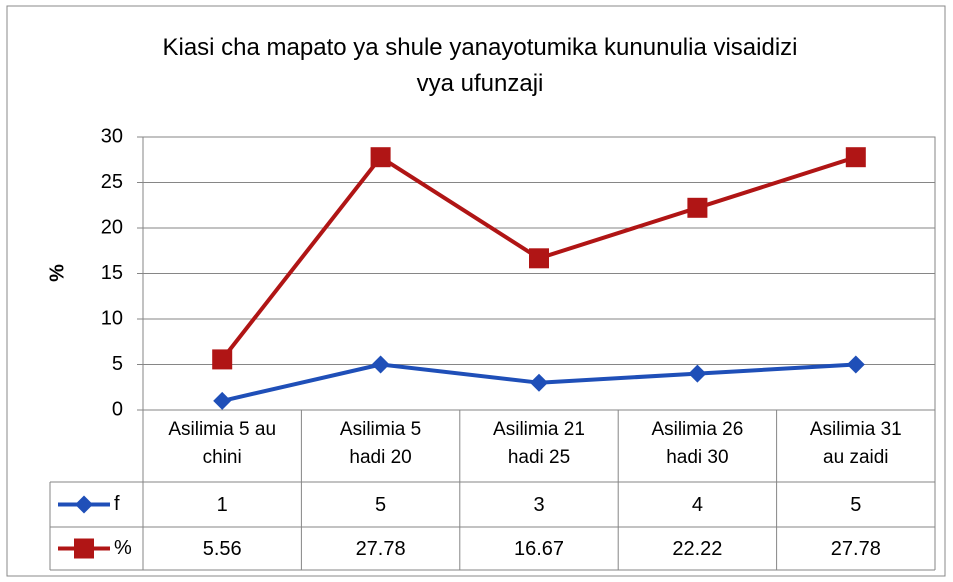  I want to click on x-tick-label-box: Asilimia 31 au zaidi, so click(855, 443).